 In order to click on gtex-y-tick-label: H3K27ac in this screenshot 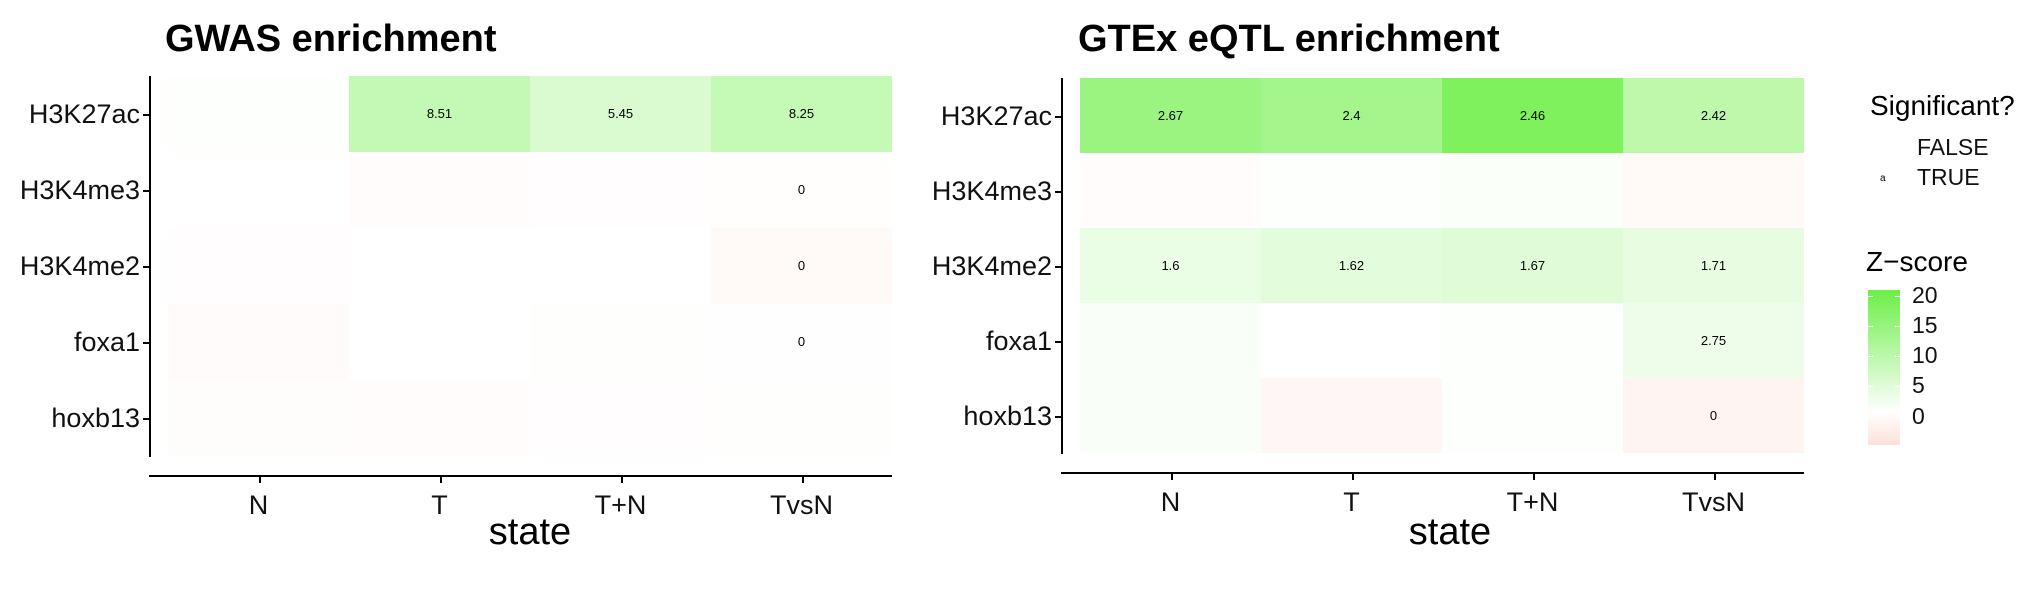, I will do `click(996, 115)`.